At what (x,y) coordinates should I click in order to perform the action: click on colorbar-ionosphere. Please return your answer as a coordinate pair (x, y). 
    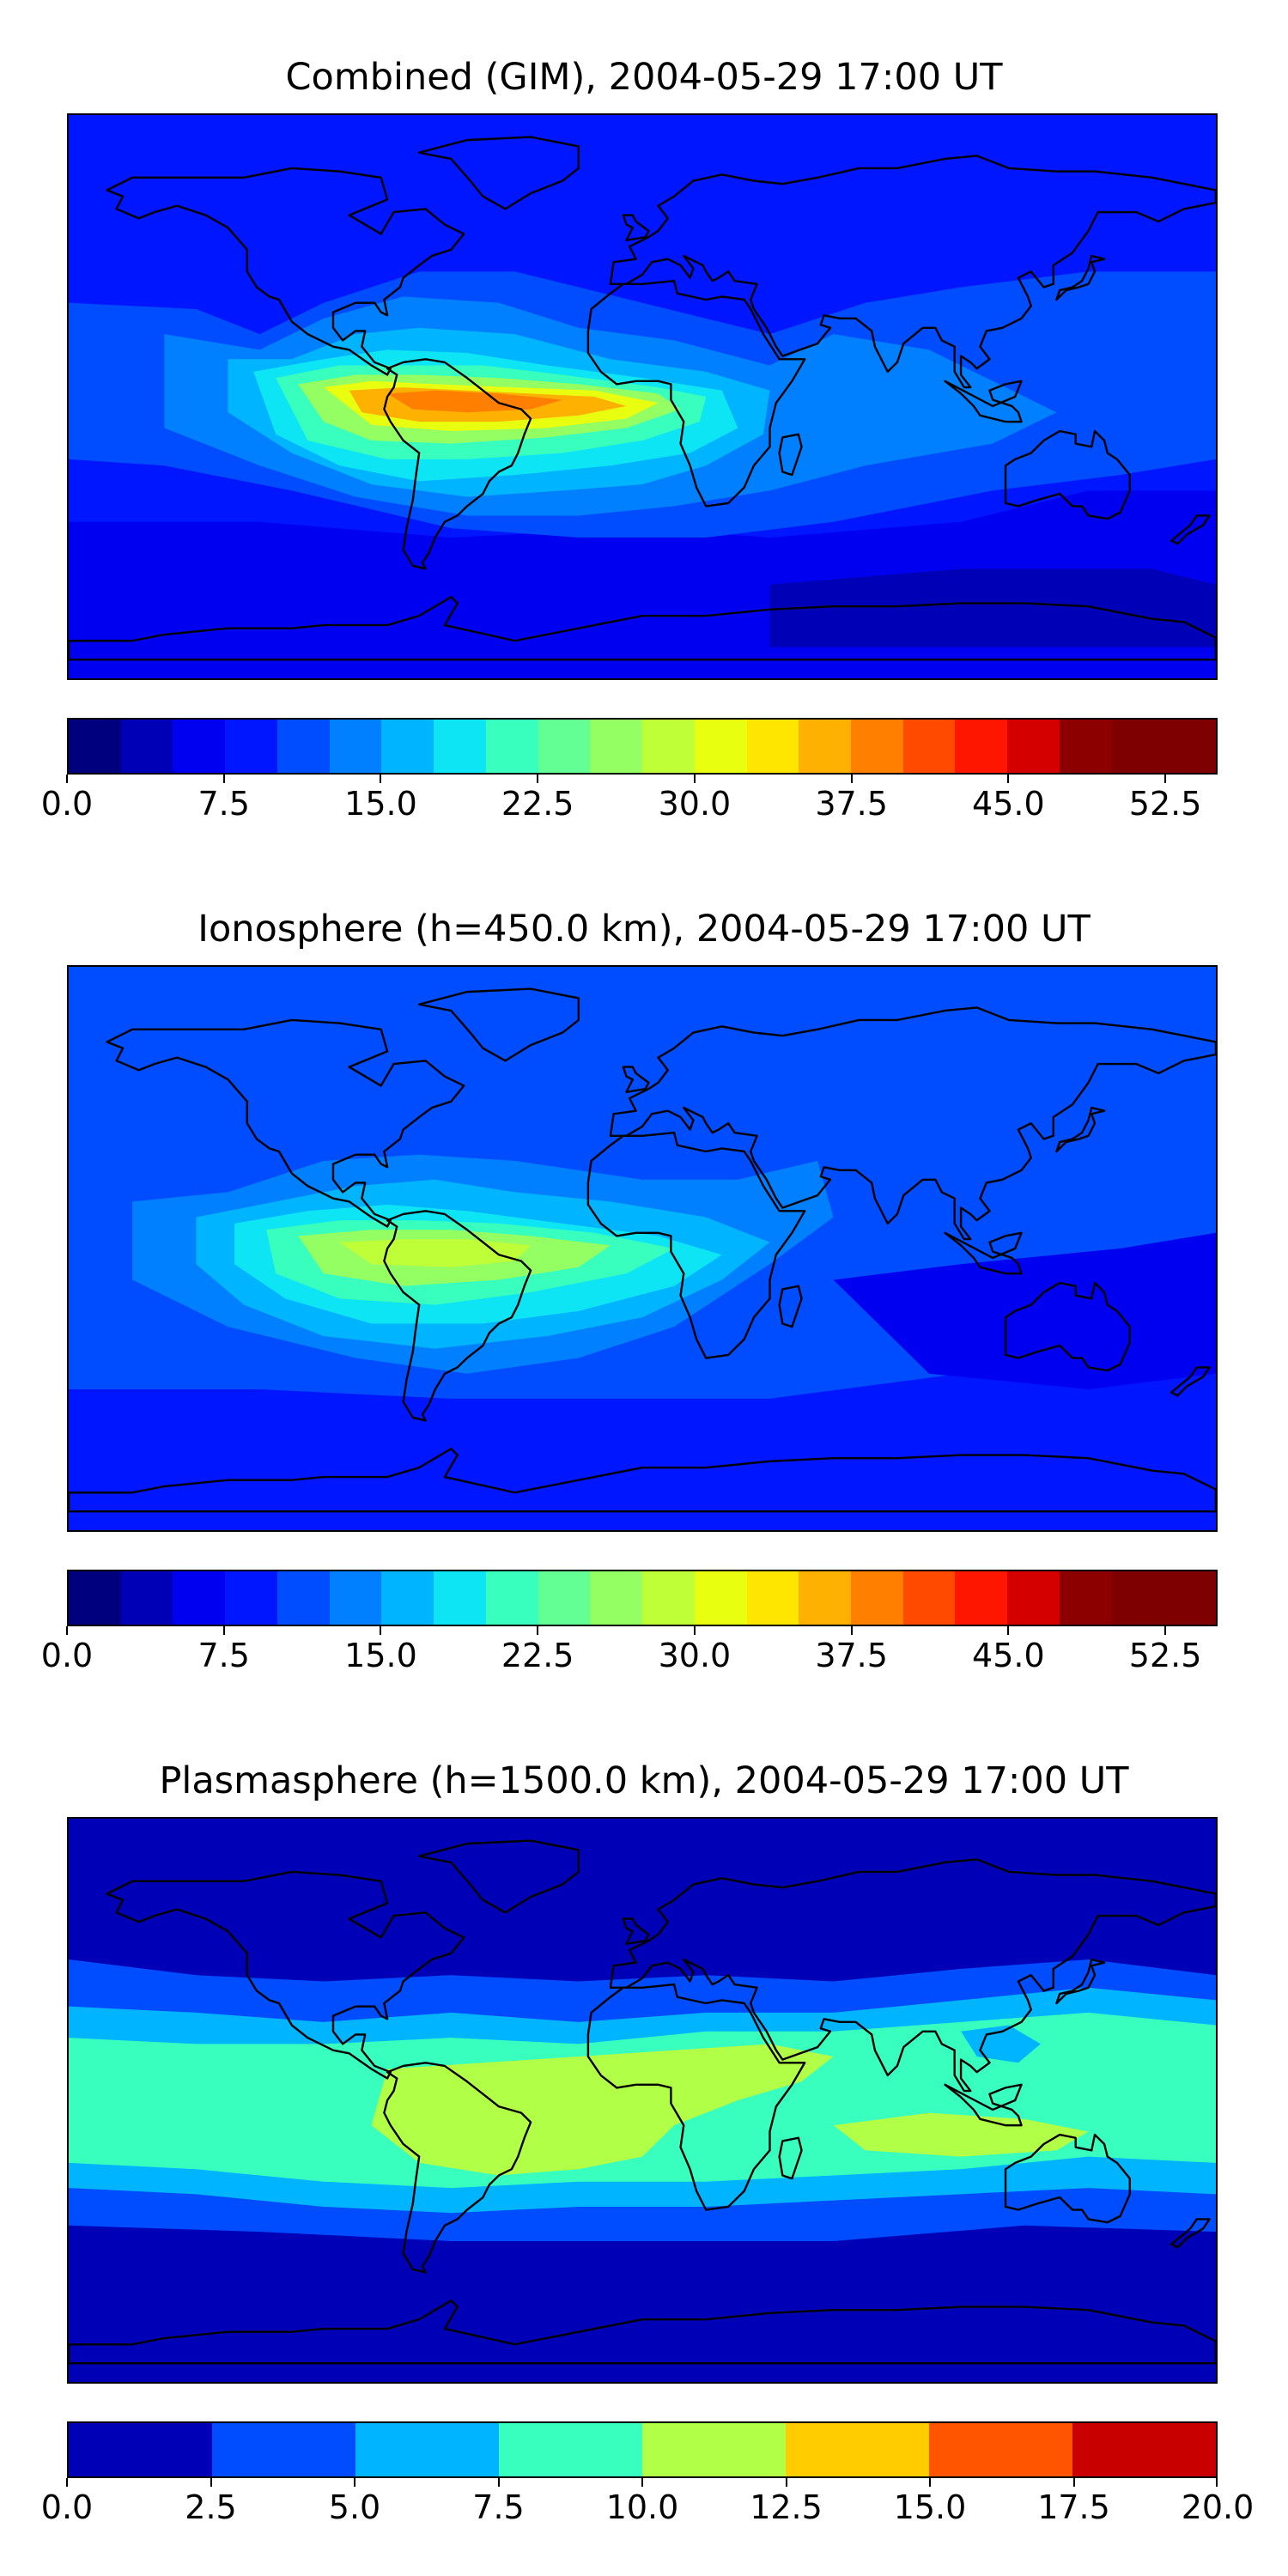
    Looking at the image, I should click on (642, 1598).